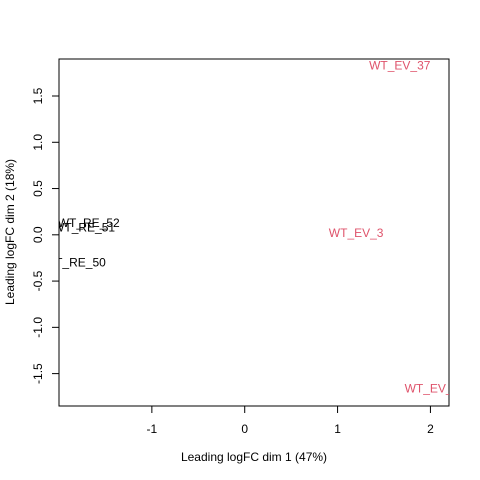 This screenshot has width=480, height=480. What do you see at coordinates (38, 373) in the screenshot?
I see `y-tick-label: -1.5` at bounding box center [38, 373].